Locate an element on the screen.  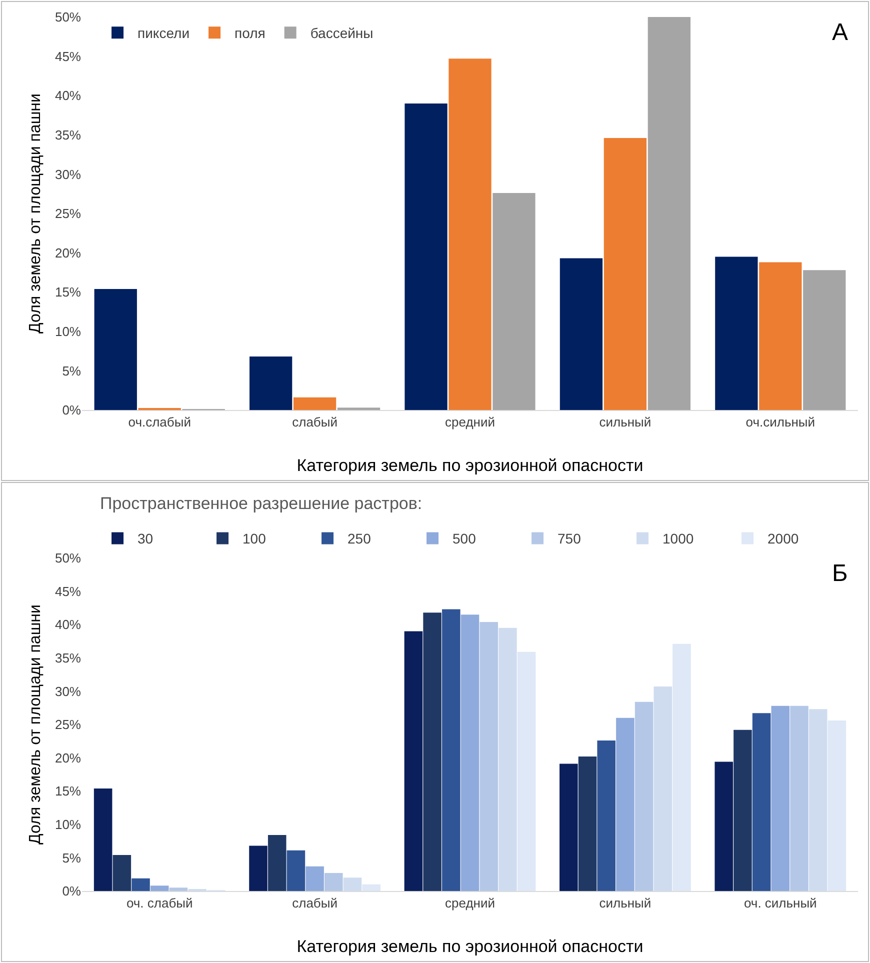
x-tick-label: оч.сильный is located at coordinates (781, 422).